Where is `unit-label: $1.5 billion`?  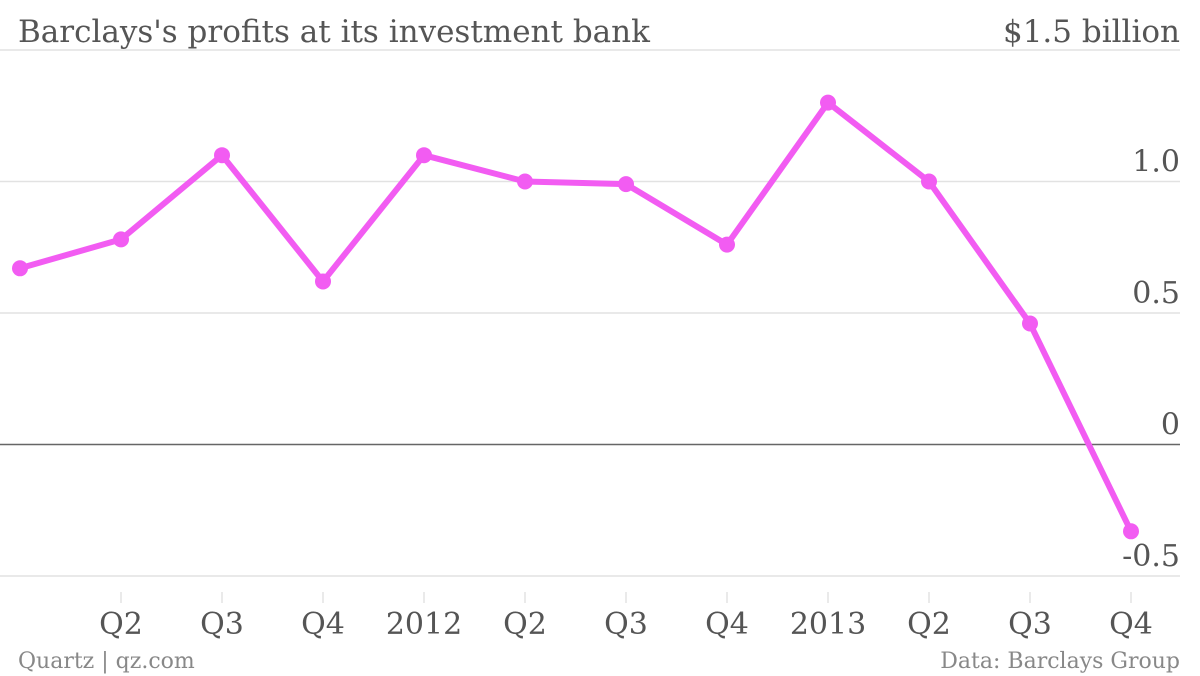
unit-label: $1.5 billion is located at coordinates (1091, 32).